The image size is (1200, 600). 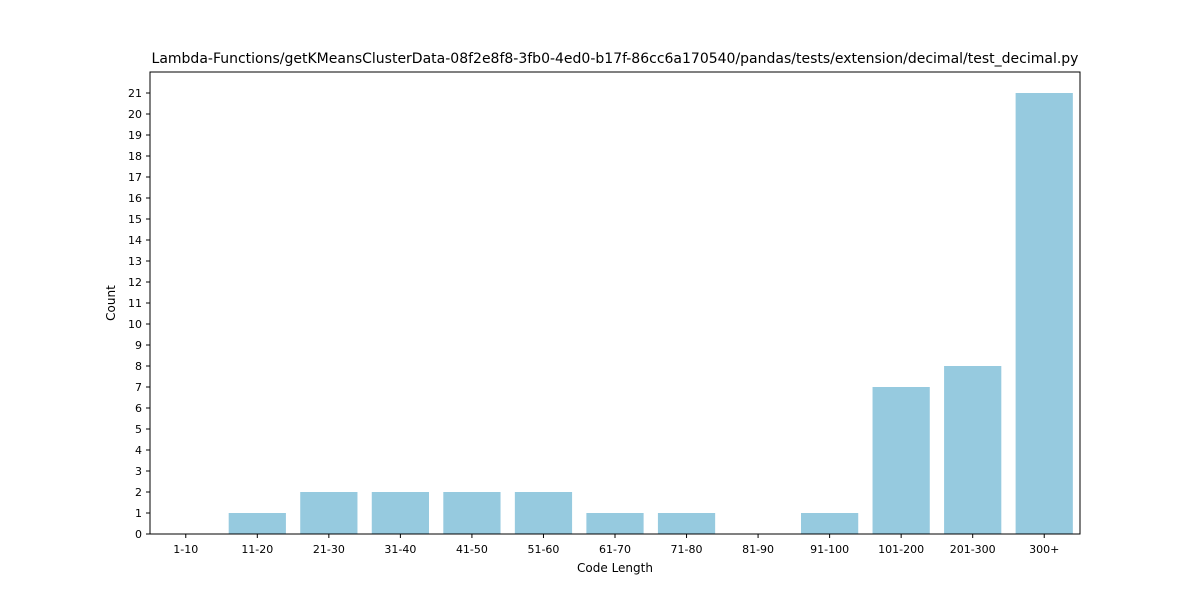 What do you see at coordinates (138, 366) in the screenshot?
I see `y-tick-label: 8` at bounding box center [138, 366].